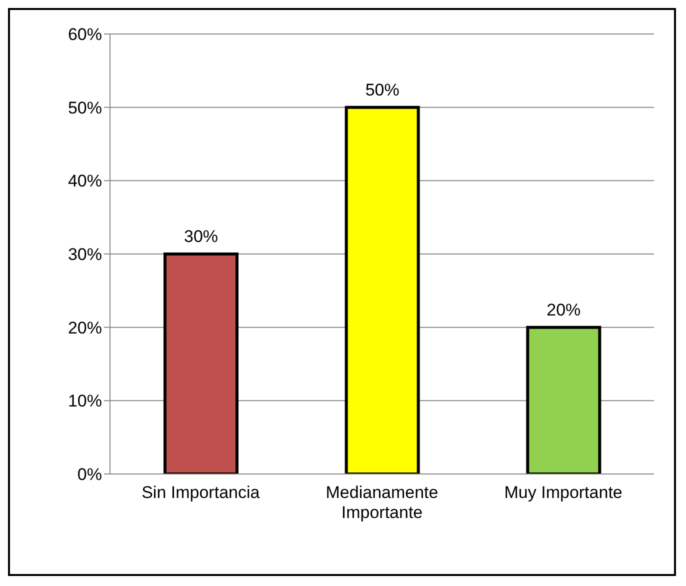 This screenshot has height=586, width=686. What do you see at coordinates (382, 90) in the screenshot?
I see `data-label: 50%` at bounding box center [382, 90].